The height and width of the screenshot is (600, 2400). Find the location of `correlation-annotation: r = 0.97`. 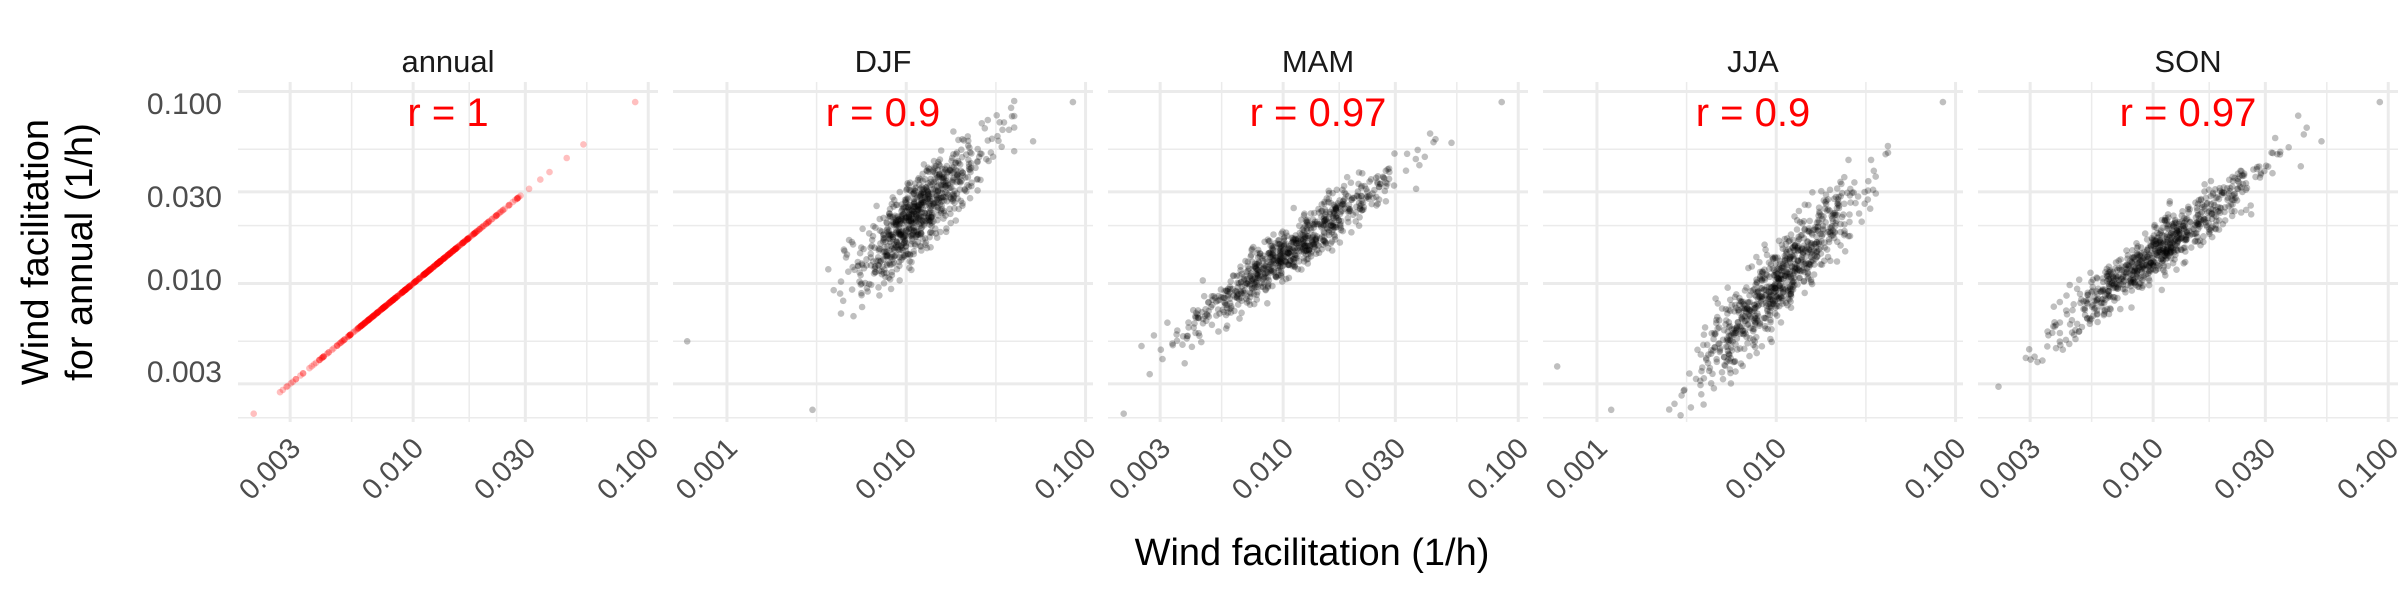

correlation-annotation: r = 0.97 is located at coordinates (2188, 113).